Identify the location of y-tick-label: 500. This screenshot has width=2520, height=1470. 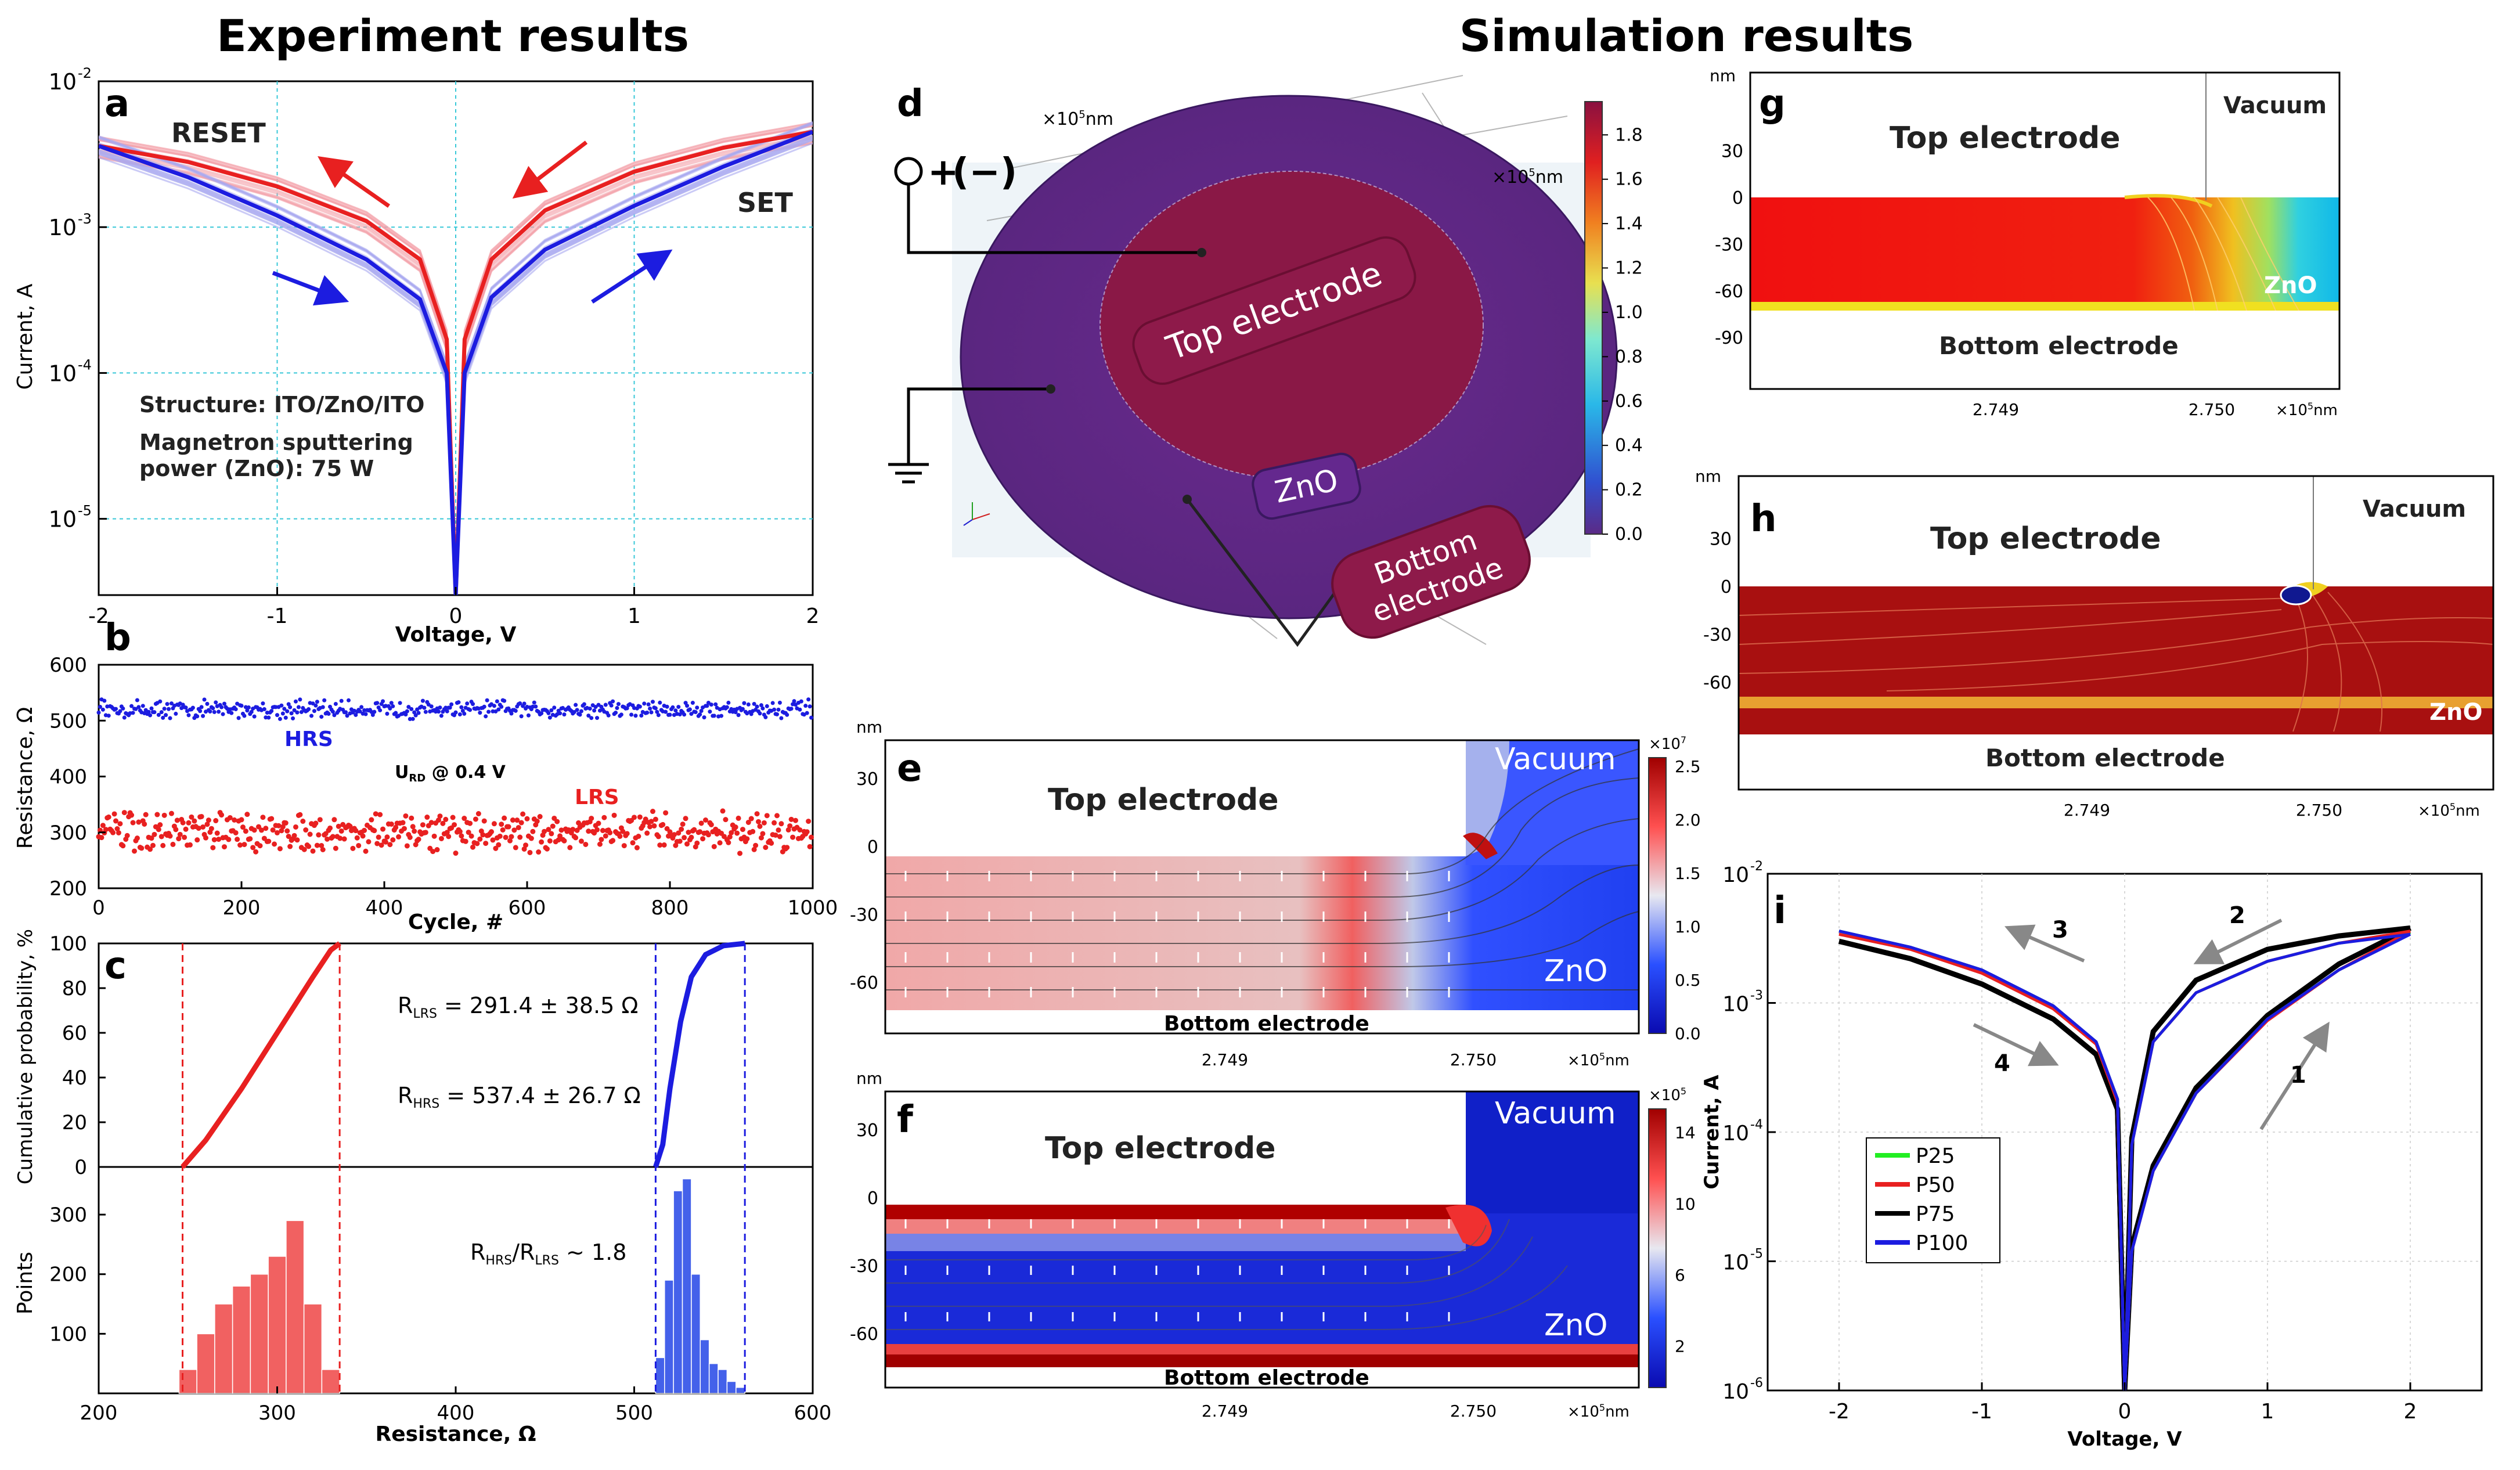
(68, 721).